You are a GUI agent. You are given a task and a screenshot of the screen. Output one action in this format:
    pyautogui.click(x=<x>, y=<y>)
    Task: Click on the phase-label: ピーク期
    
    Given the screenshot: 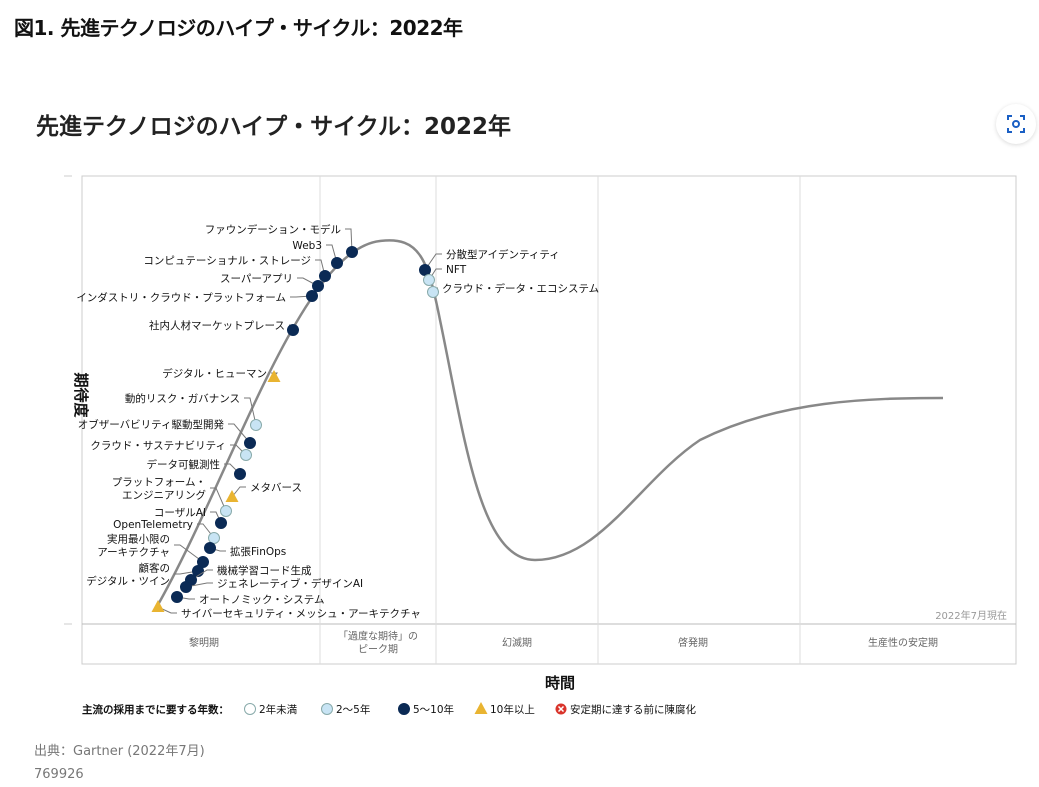 What is the action you would take?
    pyautogui.click(x=378, y=650)
    